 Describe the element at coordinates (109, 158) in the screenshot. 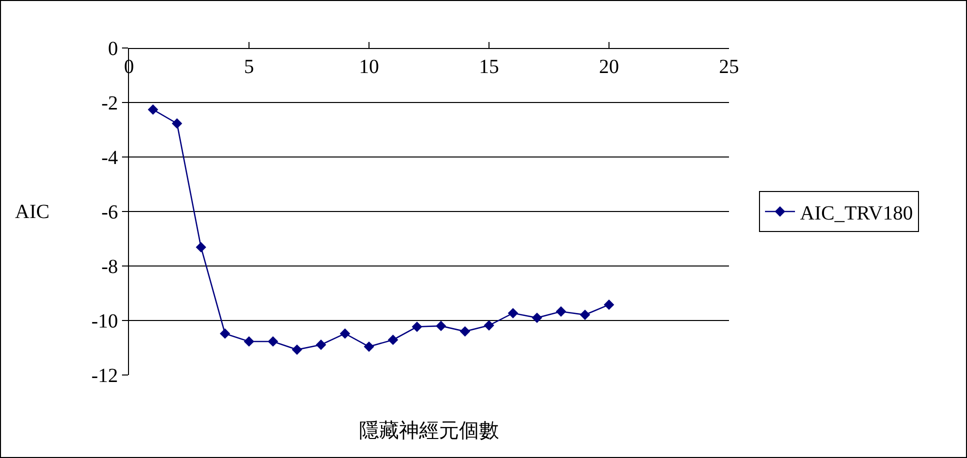

I see `y-tick-label: -4` at that location.